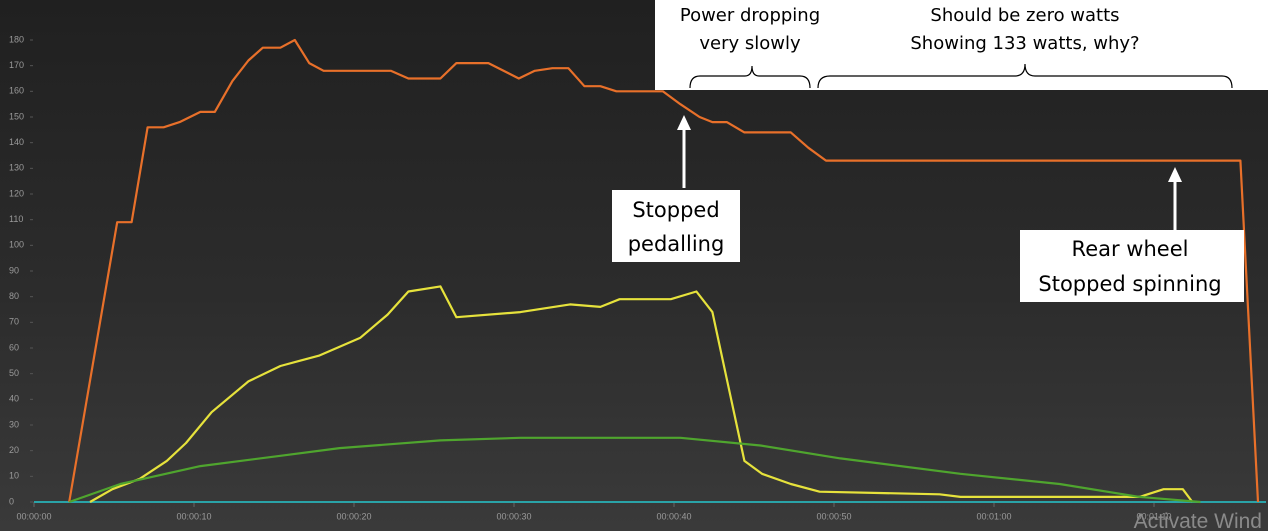  Describe the element at coordinates (676, 244) in the screenshot. I see `annotation: pedalling` at that location.